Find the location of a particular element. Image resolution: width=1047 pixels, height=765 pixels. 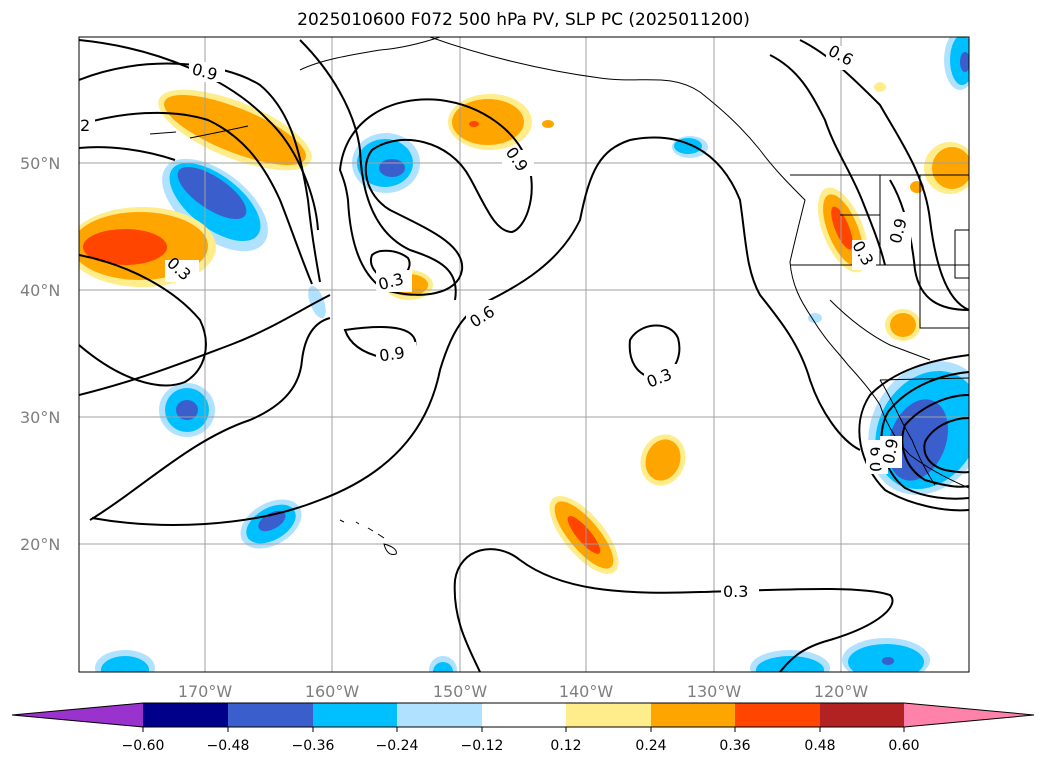

contour-central-low-0p3 is located at coordinates (654, 352).